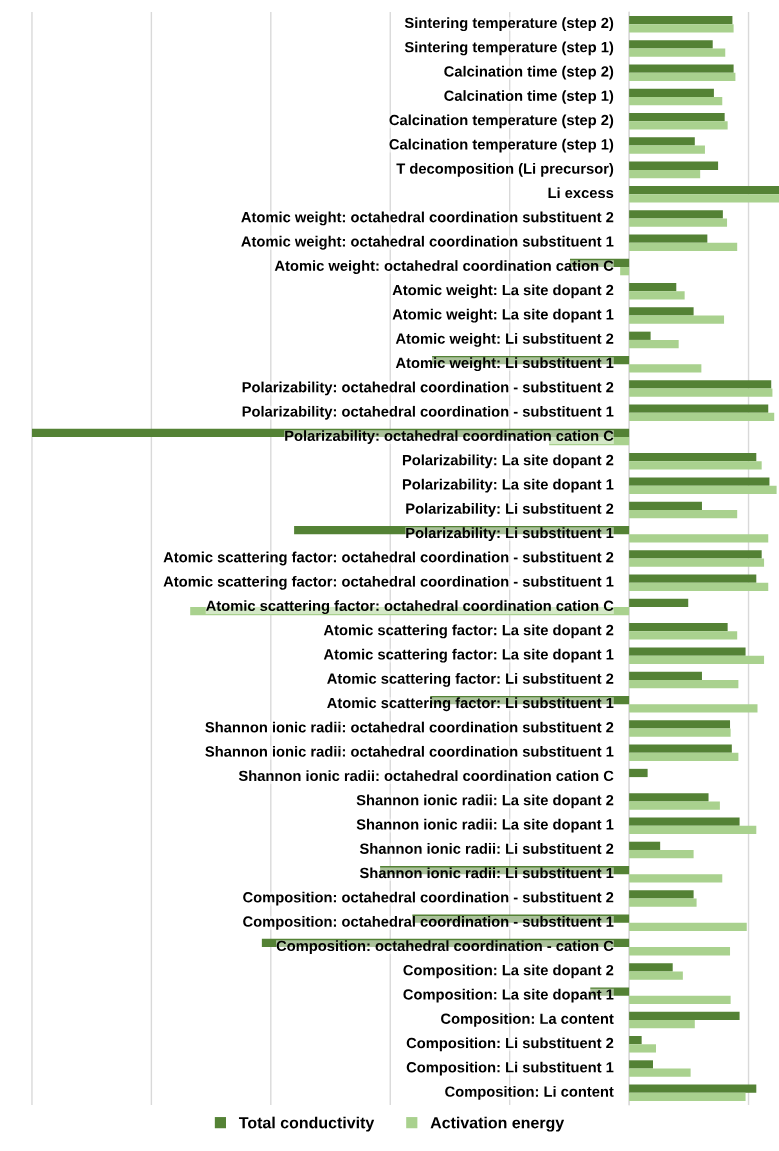  What do you see at coordinates (505, 170) in the screenshot?
I see `y-tick-label: T decomposition (Li precursor)` at bounding box center [505, 170].